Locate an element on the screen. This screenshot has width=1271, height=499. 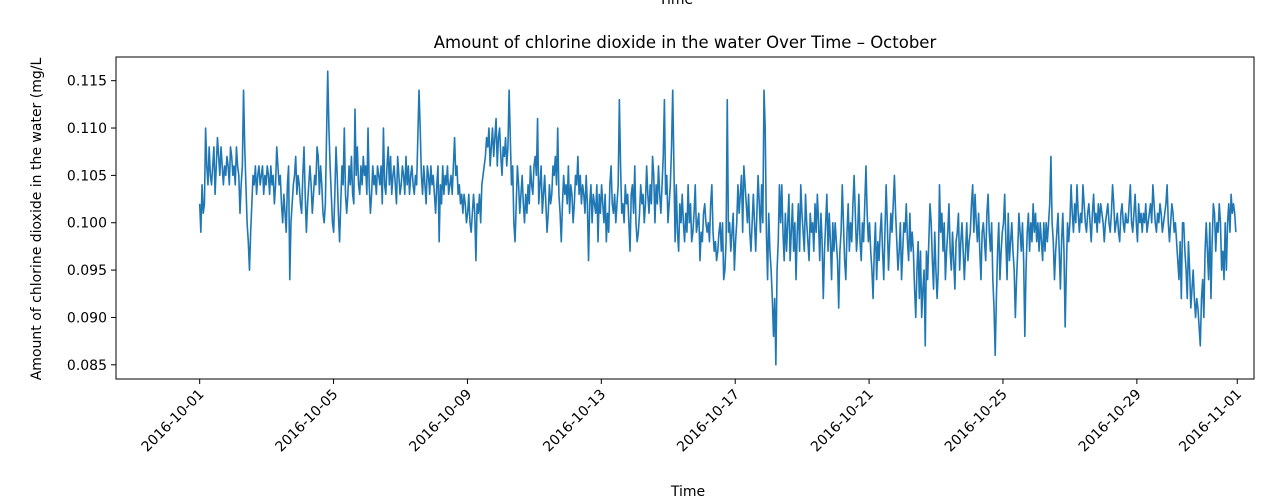
y-tick-label: 0.100 is located at coordinates (87, 224).